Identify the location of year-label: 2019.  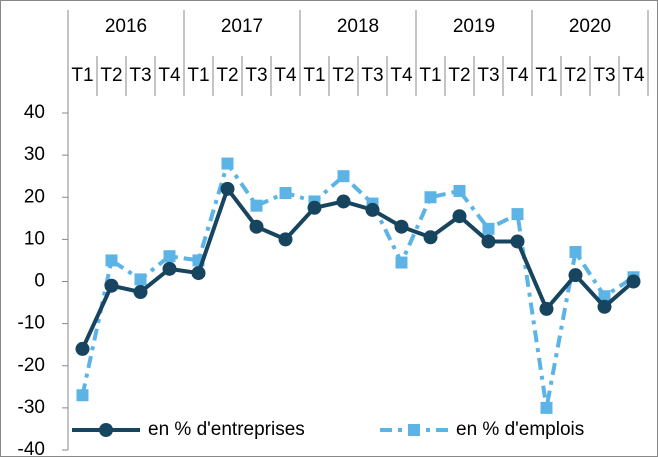
(474, 26).